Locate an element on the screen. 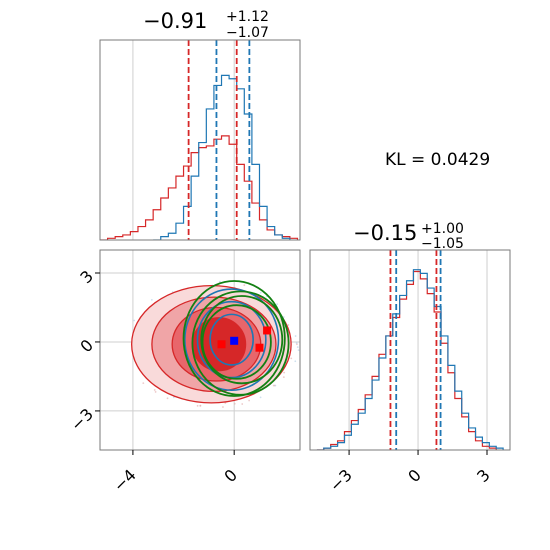  marginal-y-tick-label-0: −3 is located at coordinates (341, 480).